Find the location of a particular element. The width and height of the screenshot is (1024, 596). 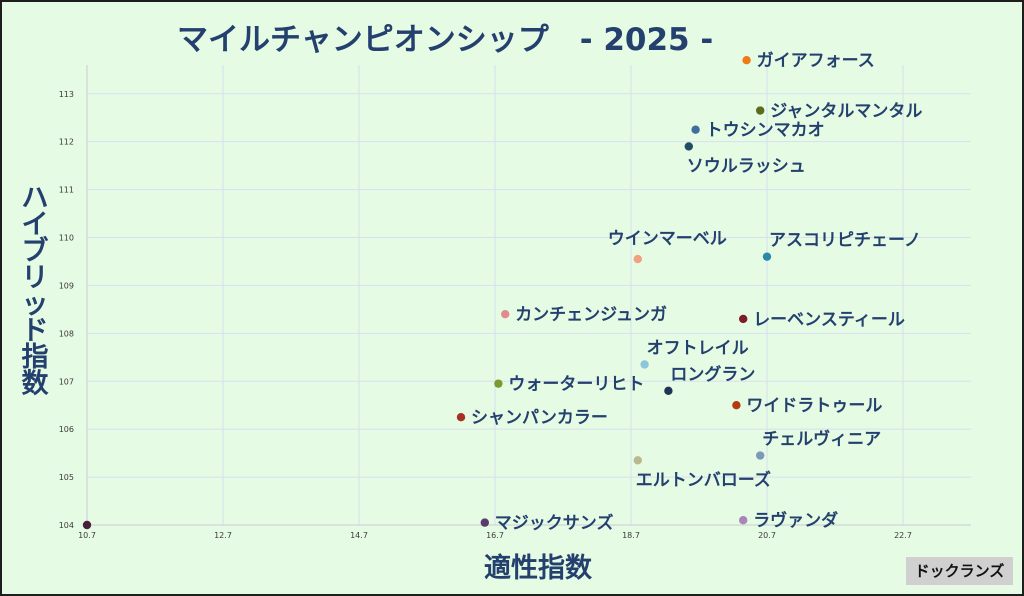

x-tick-label: 16.7 is located at coordinates (495, 535).